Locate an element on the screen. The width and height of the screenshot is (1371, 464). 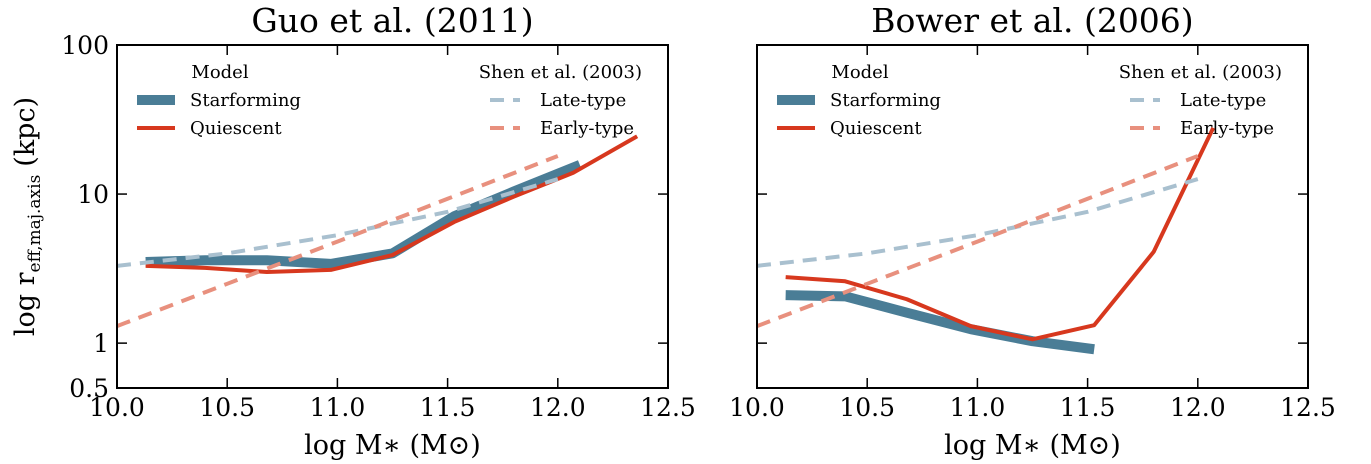
y-axis-label: log reff,maj.axis (kpc) is located at coordinates (27, 216).